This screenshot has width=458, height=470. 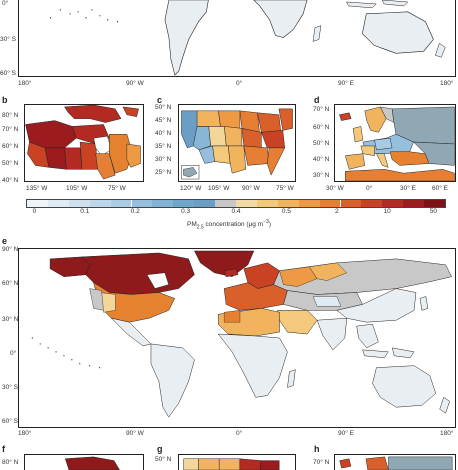 What do you see at coordinates (163, 172) in the screenshot?
I see `panel-c-lat-tick: 25° N` at bounding box center [163, 172].